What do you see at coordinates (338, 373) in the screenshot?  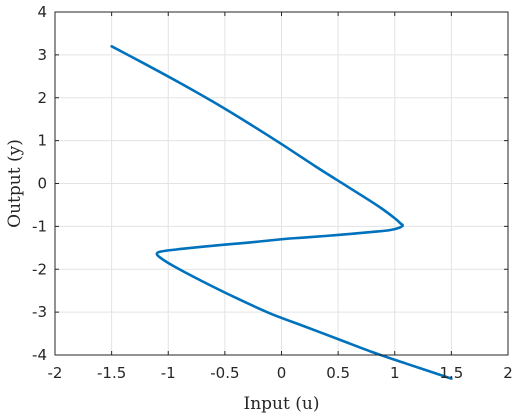 I see `x-tick-label: 0.5` at bounding box center [338, 373].